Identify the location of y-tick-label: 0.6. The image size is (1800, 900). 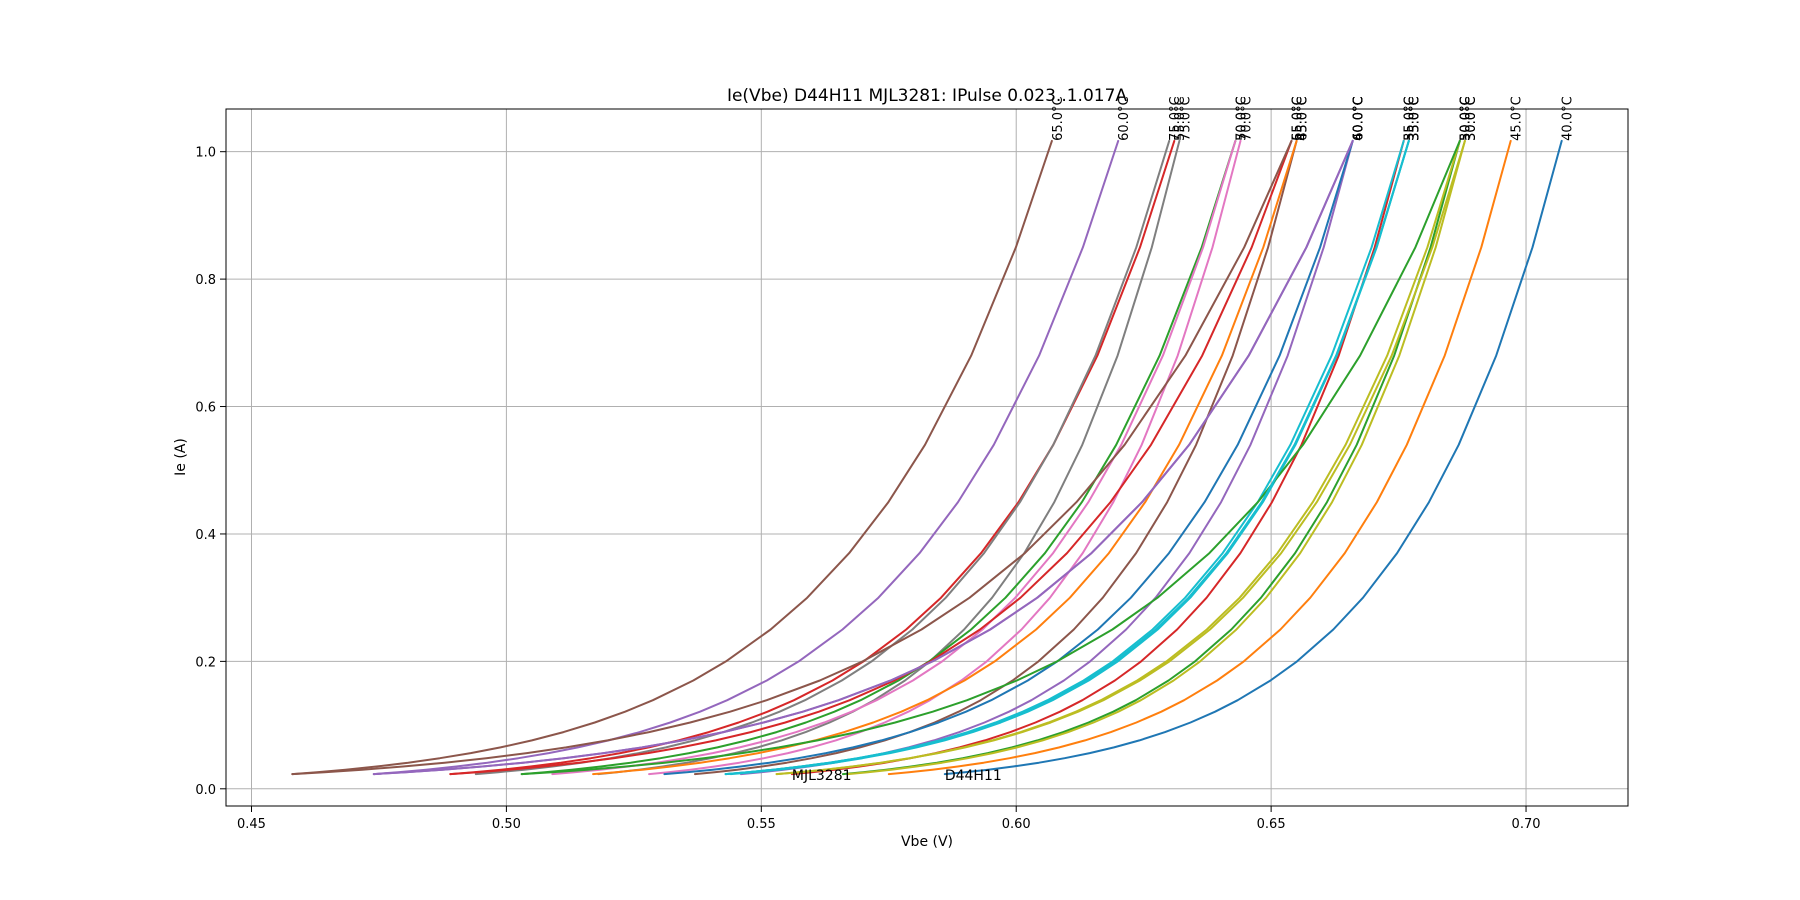
(205, 408).